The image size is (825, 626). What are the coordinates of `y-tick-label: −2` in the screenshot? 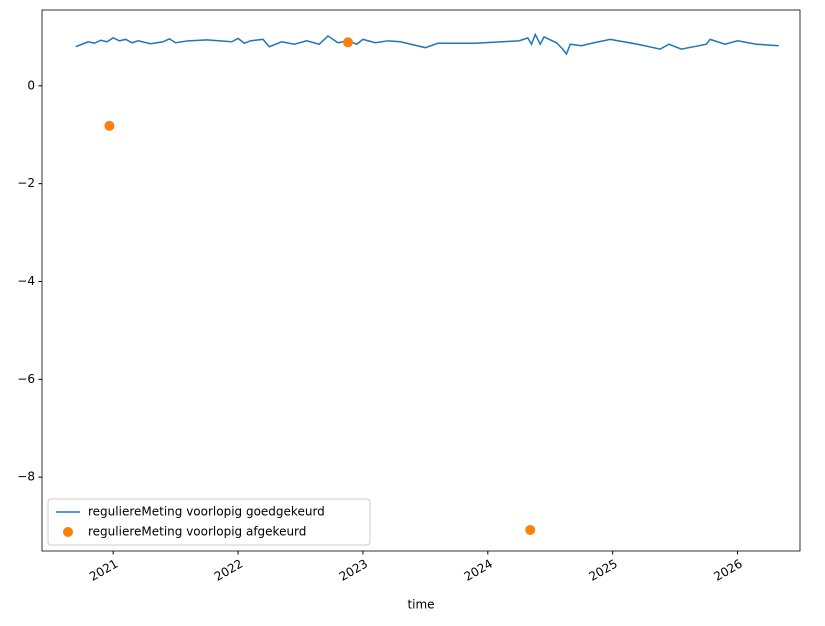 It's located at (26, 183).